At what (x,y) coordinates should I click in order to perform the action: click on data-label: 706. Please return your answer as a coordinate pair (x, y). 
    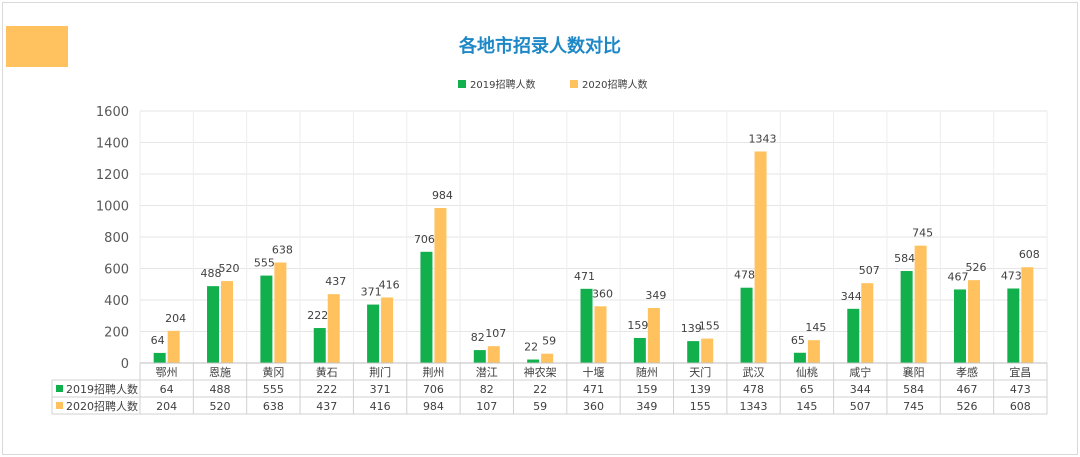
    Looking at the image, I should click on (424, 239).